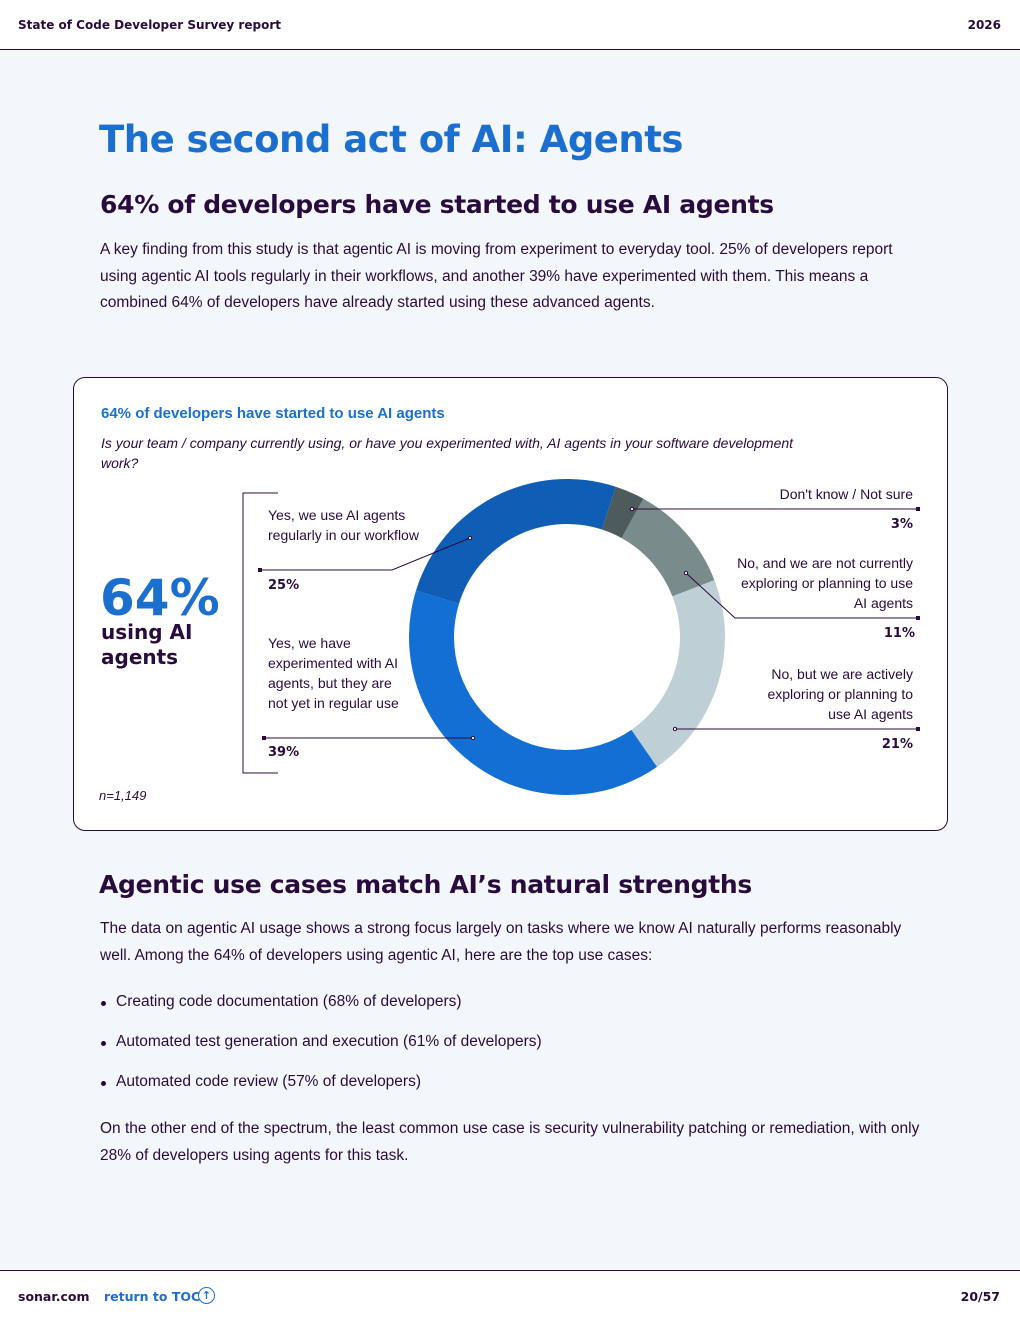  Describe the element at coordinates (510, 1295) in the screenshot. I see `footer: sonar.com return to TOC ↑ 20/57` at that location.